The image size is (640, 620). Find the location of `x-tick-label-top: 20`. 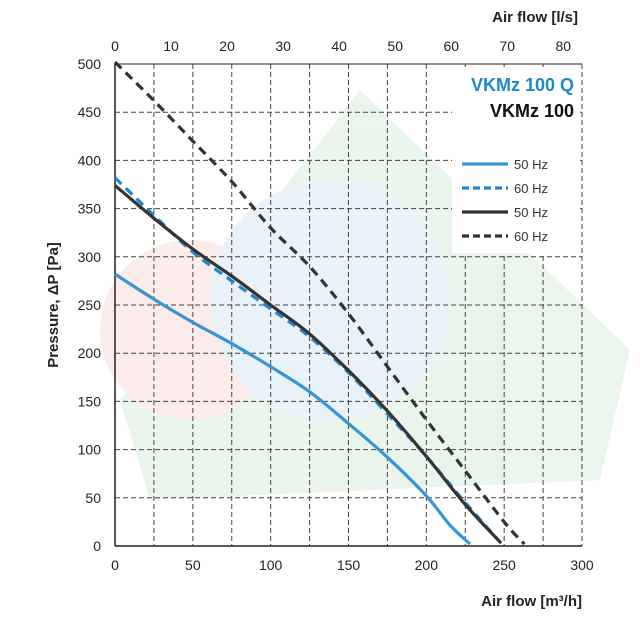

x-tick-label-top: 20 is located at coordinates (227, 46).